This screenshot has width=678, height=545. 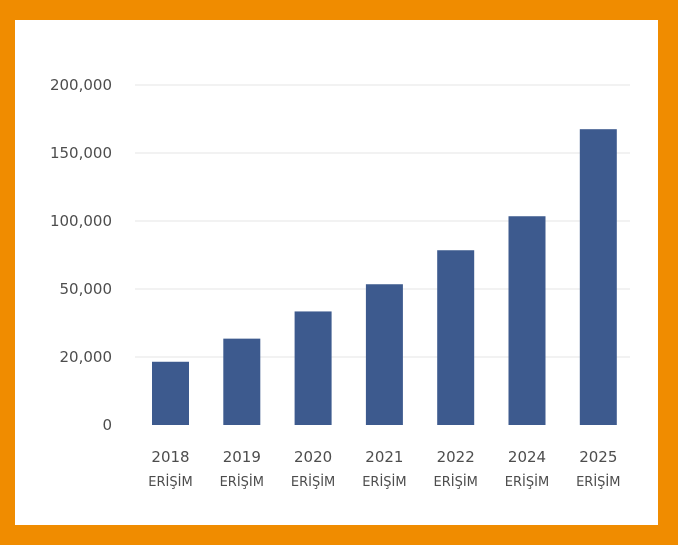 What do you see at coordinates (527, 457) in the screenshot?
I see `x-category-year: 2024` at bounding box center [527, 457].